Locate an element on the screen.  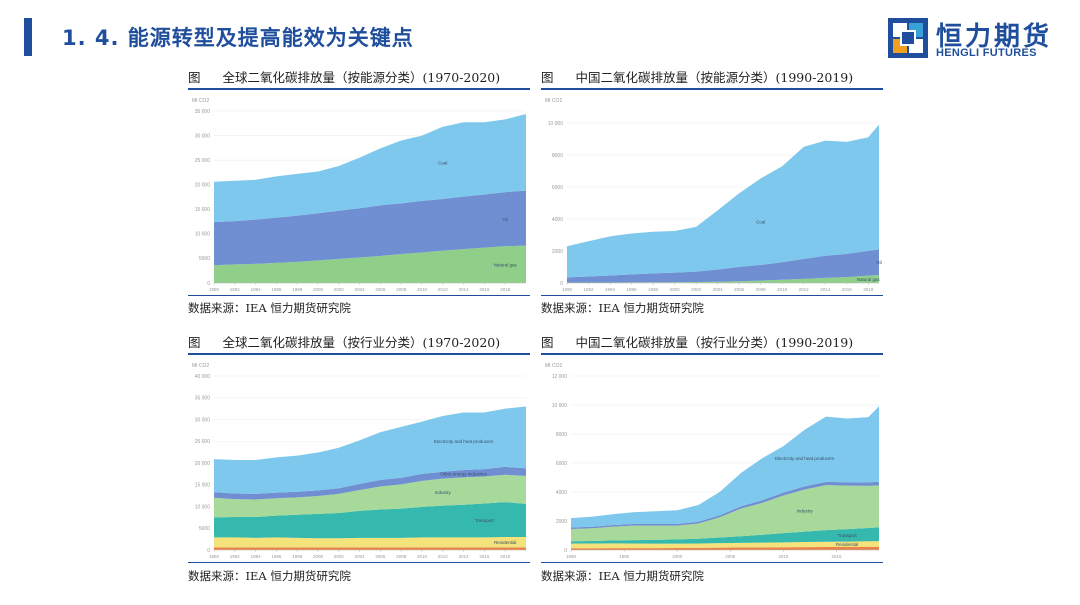
x-tick-label: 2014 is located at coordinates (464, 289).